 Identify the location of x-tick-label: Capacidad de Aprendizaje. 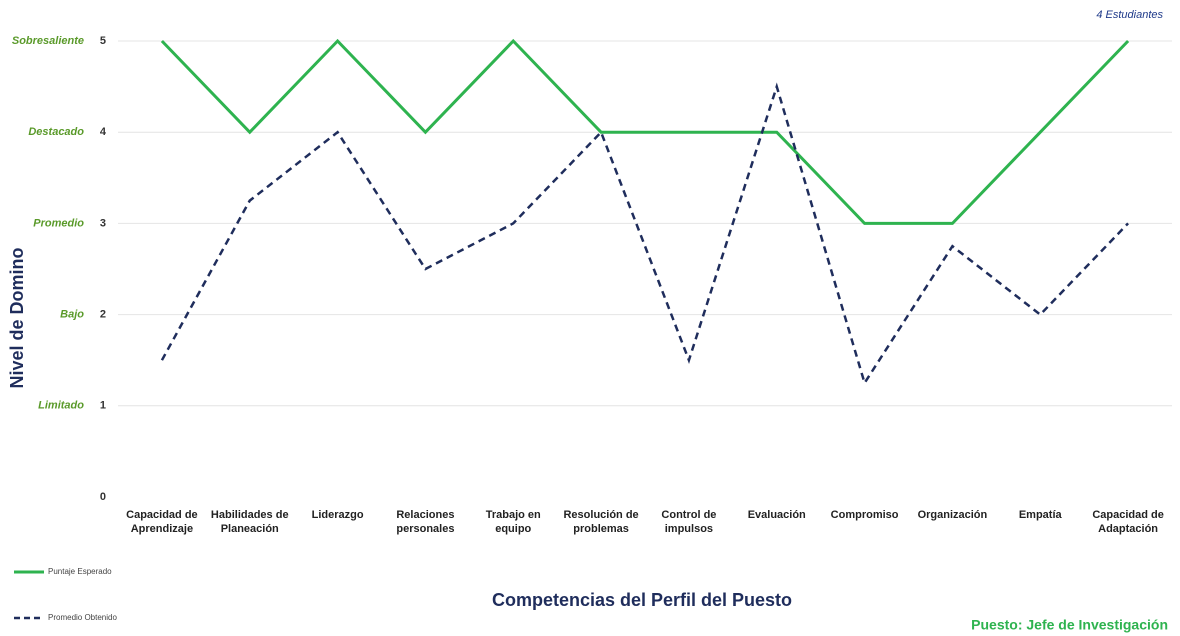
(162, 522).